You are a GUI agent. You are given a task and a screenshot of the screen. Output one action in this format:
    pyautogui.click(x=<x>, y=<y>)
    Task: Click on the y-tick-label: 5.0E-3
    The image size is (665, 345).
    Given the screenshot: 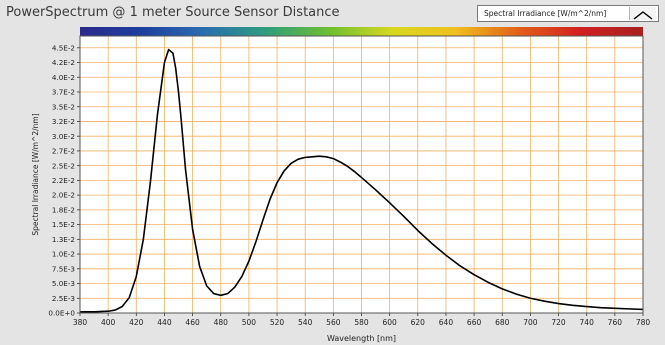 What is the action you would take?
    pyautogui.click(x=63, y=283)
    